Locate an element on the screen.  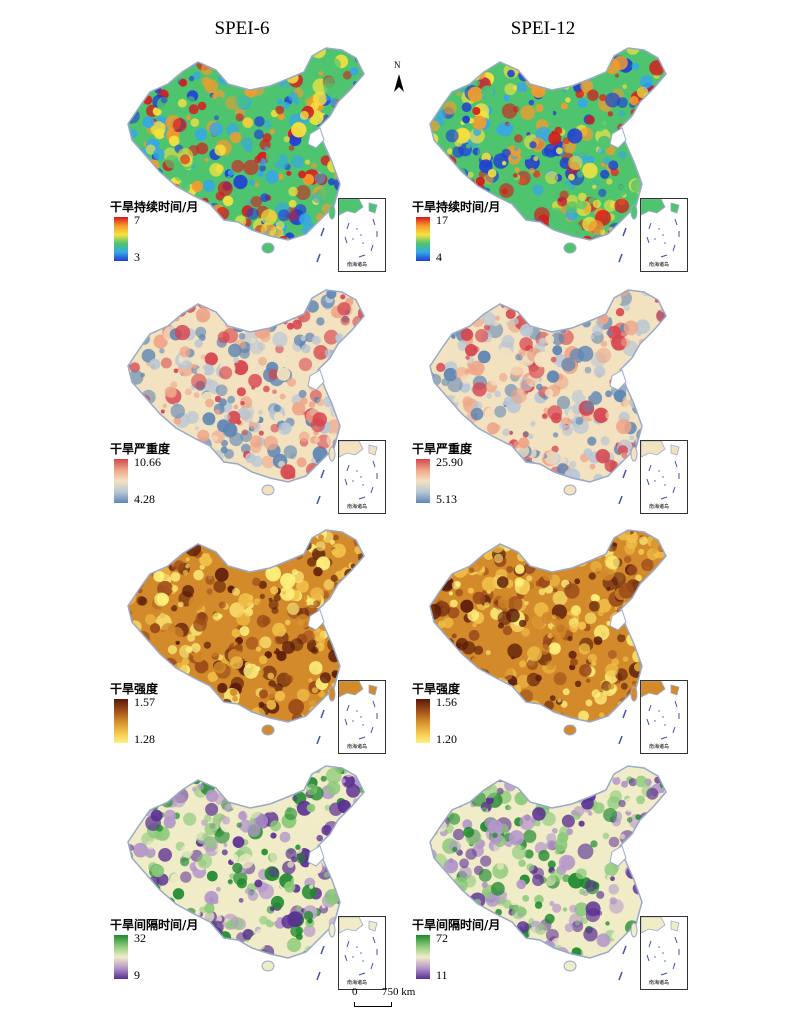
scale-bar: 0 750 km is located at coordinates (397, 997).